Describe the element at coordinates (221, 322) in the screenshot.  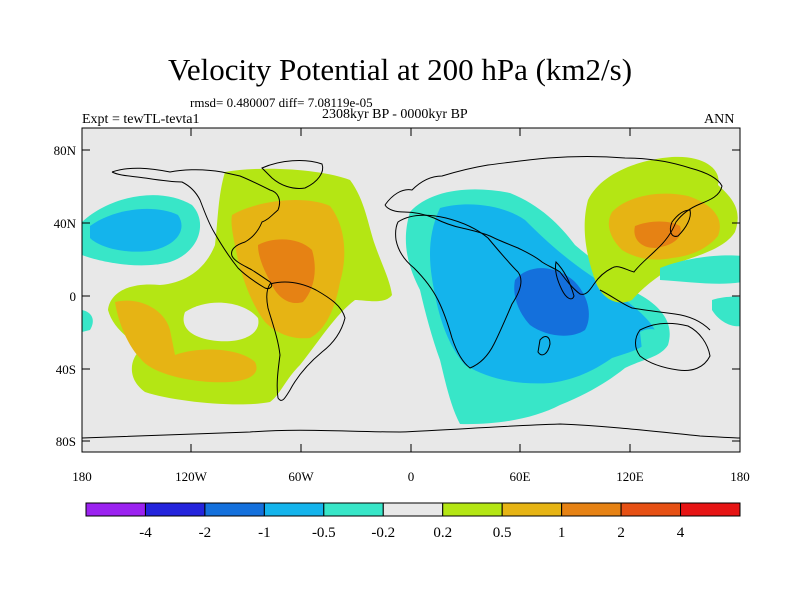
I see `contour-americas-hole` at that location.